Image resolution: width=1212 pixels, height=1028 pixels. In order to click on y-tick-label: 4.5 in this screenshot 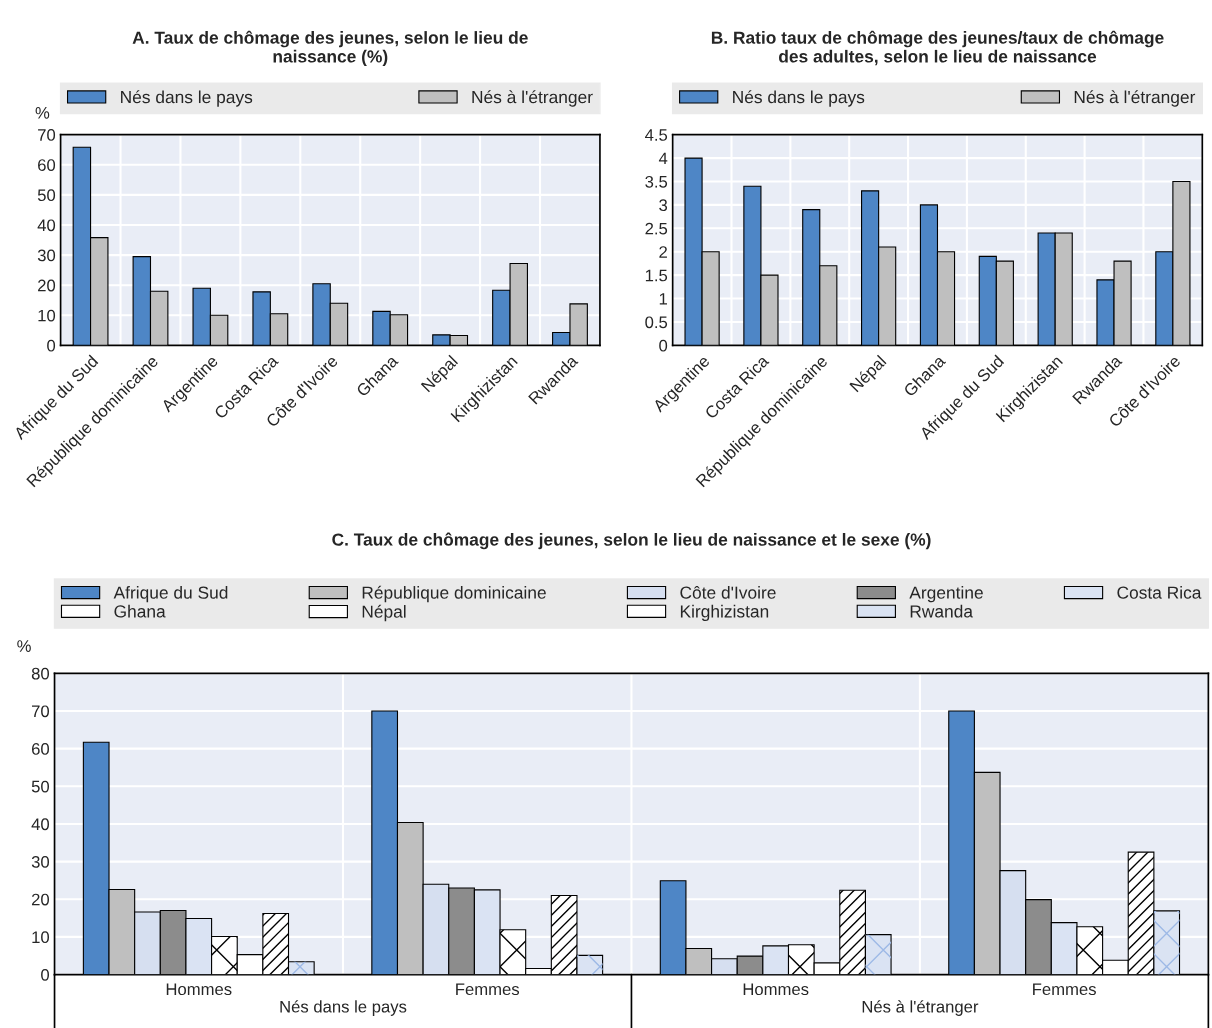, I will do `click(656, 135)`.